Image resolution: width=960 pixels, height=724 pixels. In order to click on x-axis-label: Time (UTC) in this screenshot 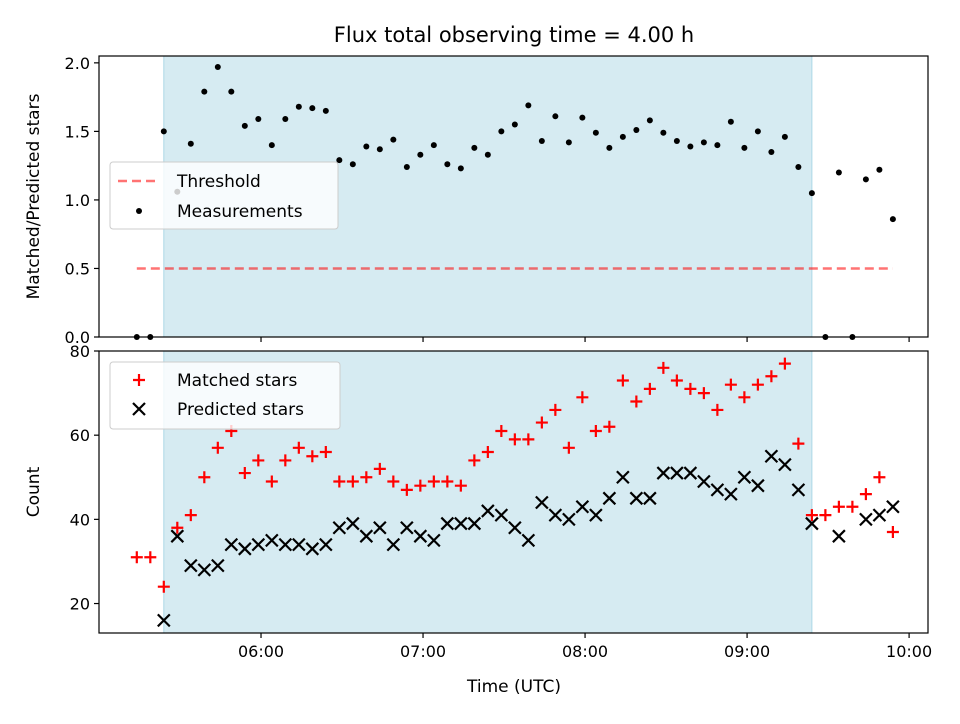, I will do `click(513, 687)`.